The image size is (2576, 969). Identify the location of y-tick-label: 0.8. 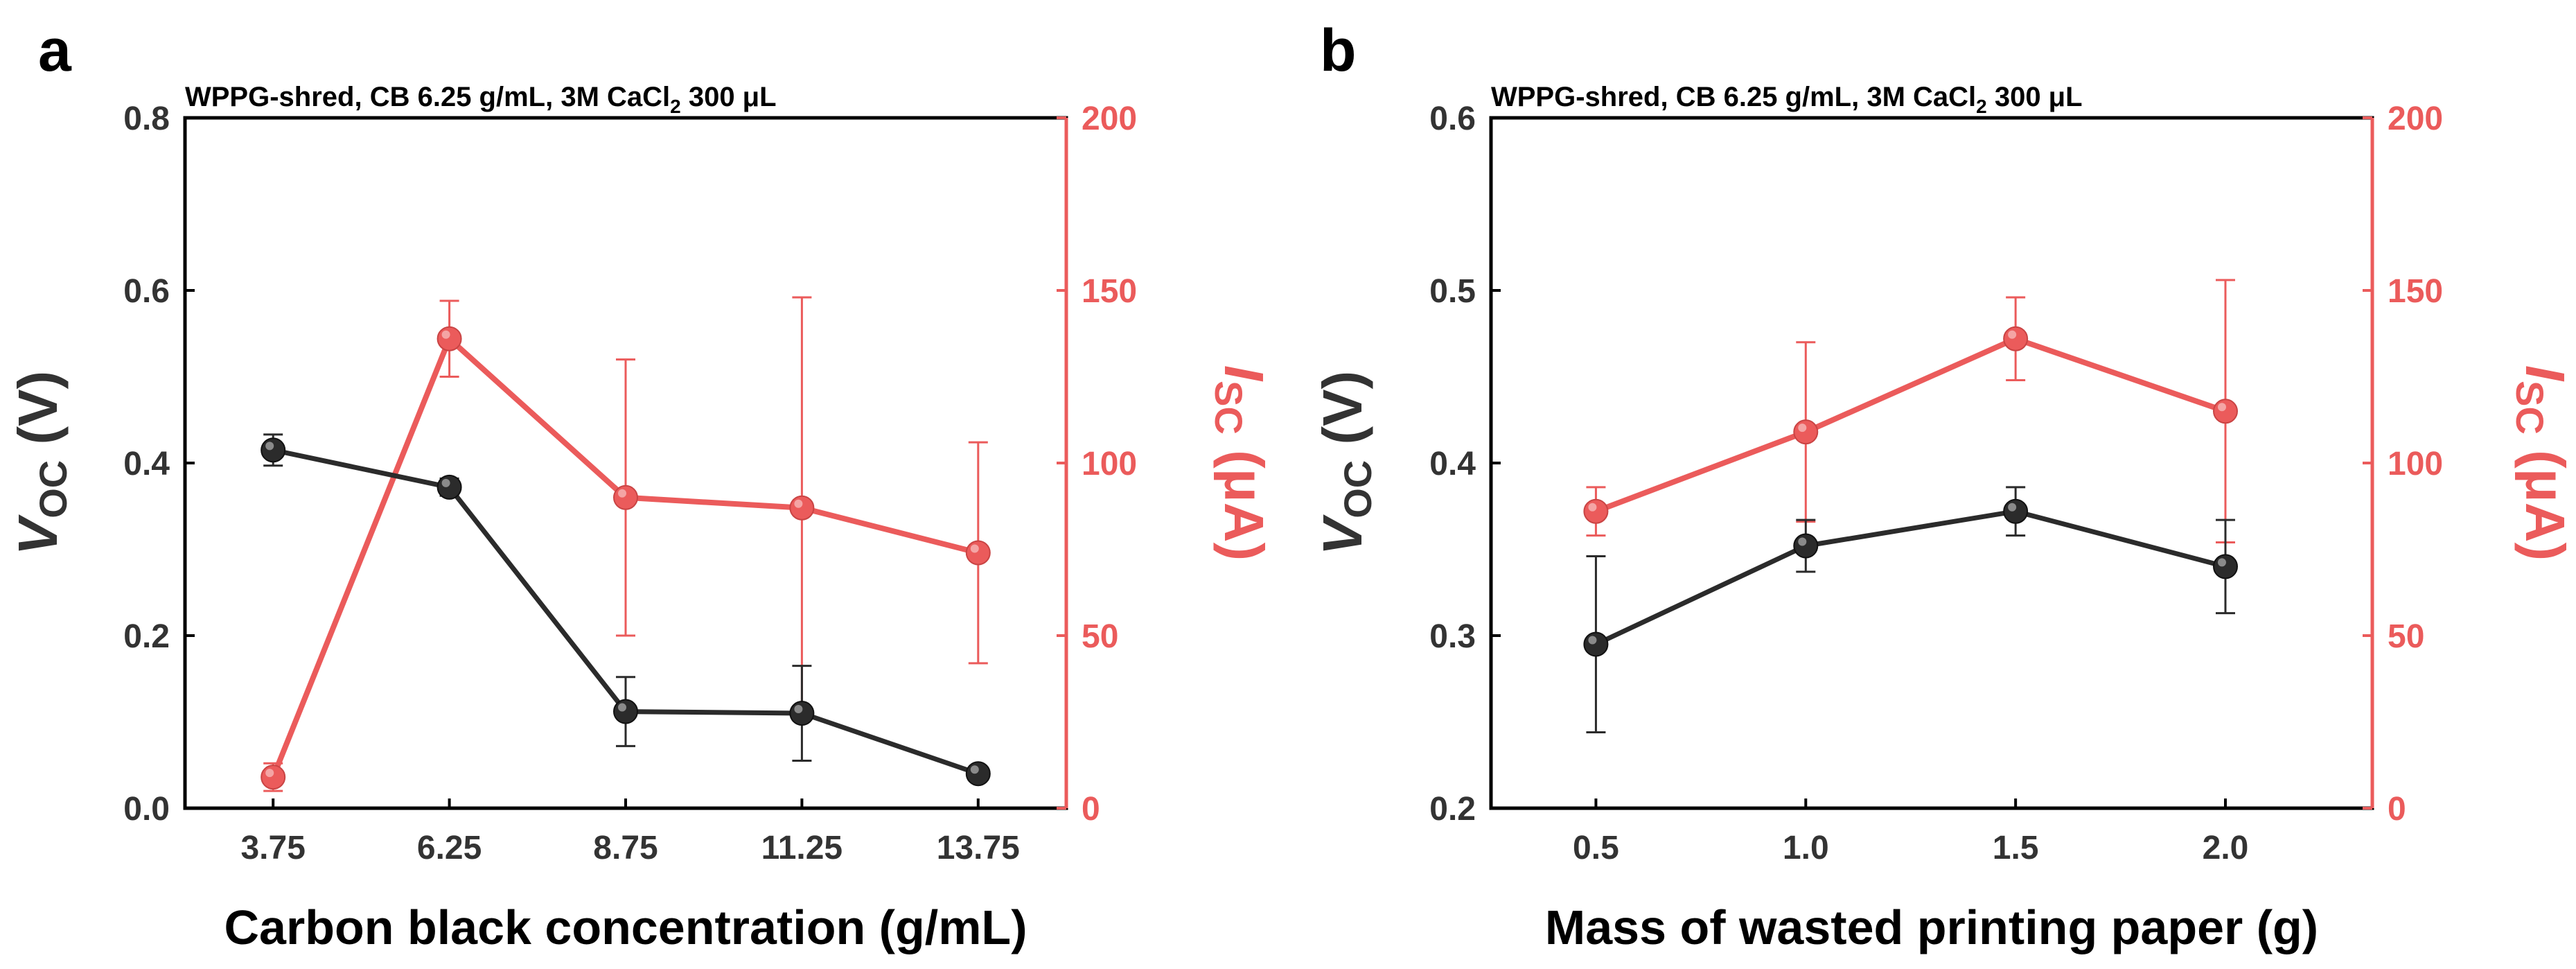
(146, 119).